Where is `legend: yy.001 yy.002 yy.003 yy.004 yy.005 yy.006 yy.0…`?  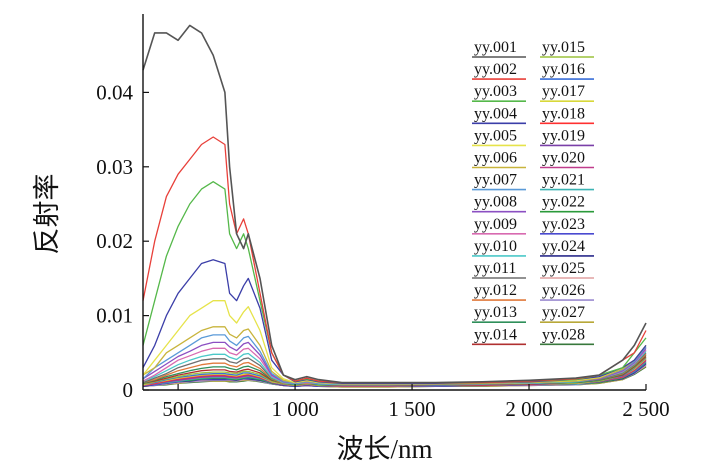 legend: yy.001 yy.002 yy.003 yy.004 yy.005 yy.006 yy.0… is located at coordinates (533, 192).